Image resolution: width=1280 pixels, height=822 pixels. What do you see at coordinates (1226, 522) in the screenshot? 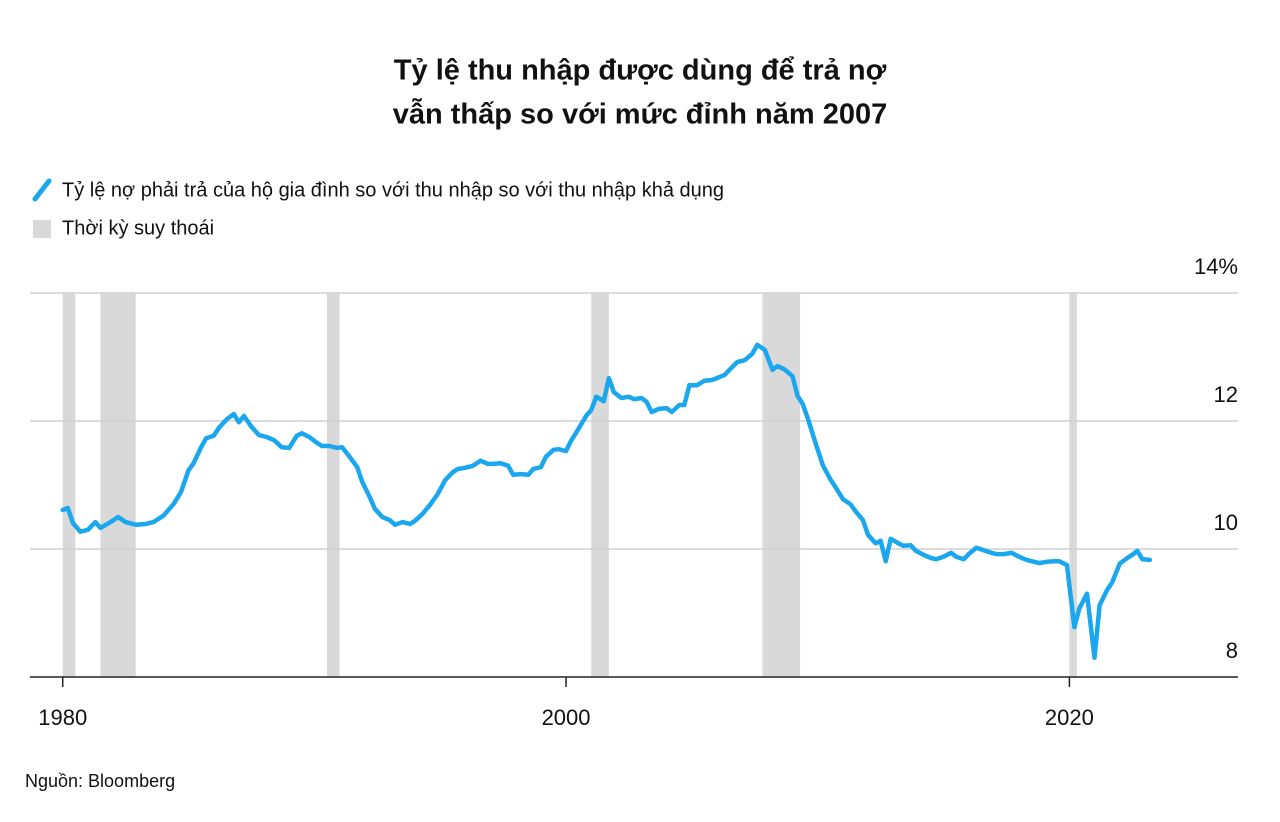
I see `y-tick-label: 10` at bounding box center [1226, 522].